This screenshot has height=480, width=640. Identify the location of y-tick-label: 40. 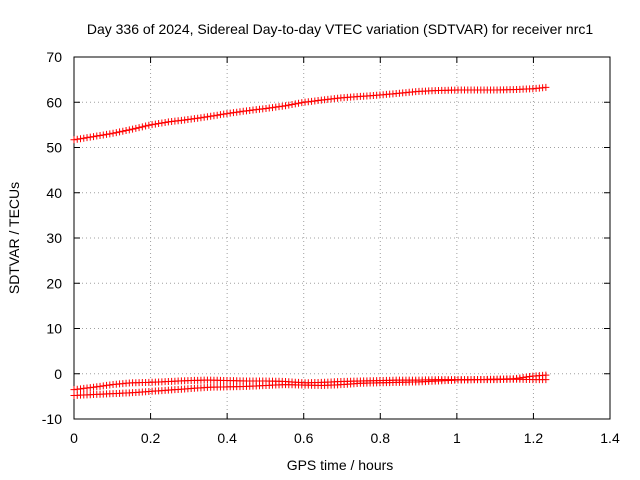
(54, 193).